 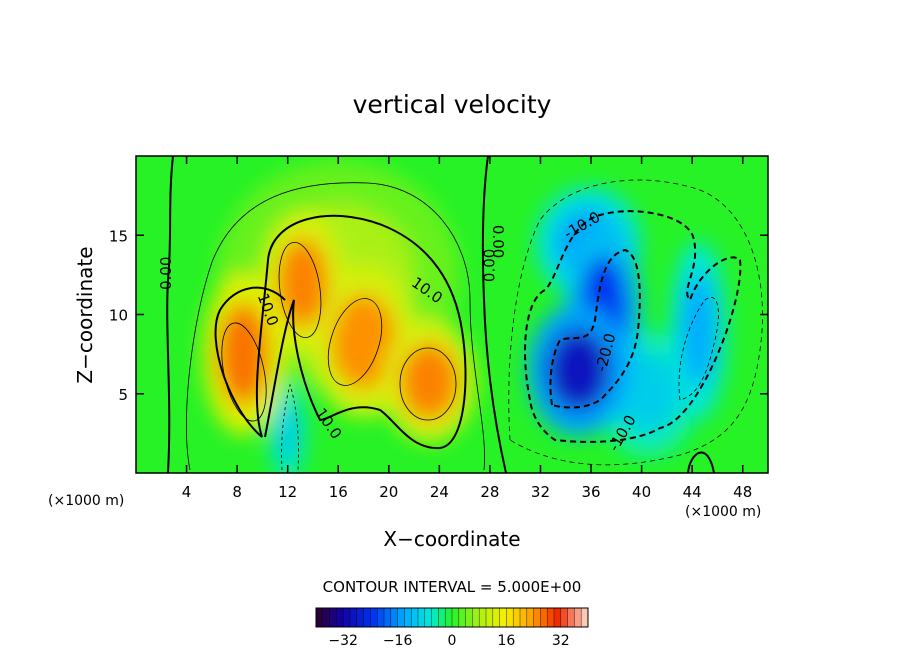 What do you see at coordinates (561, 641) in the screenshot?
I see `colorbar-tick-label: 32` at bounding box center [561, 641].